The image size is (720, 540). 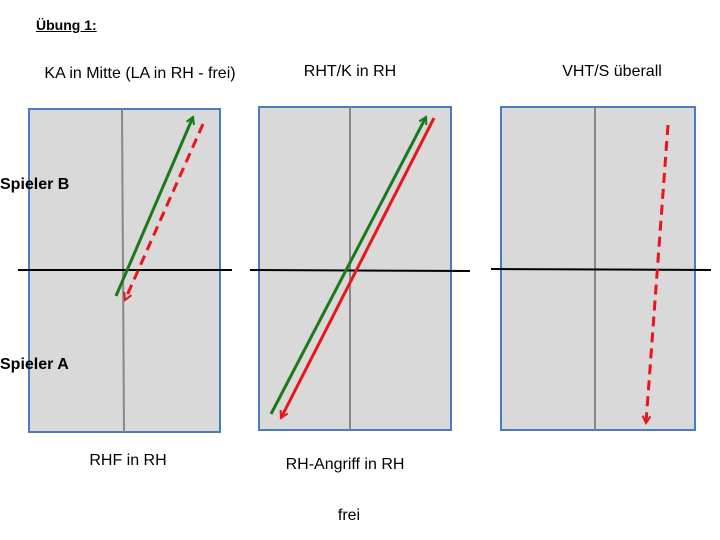 I want to click on player-label: Spieler B, so click(x=35, y=184).